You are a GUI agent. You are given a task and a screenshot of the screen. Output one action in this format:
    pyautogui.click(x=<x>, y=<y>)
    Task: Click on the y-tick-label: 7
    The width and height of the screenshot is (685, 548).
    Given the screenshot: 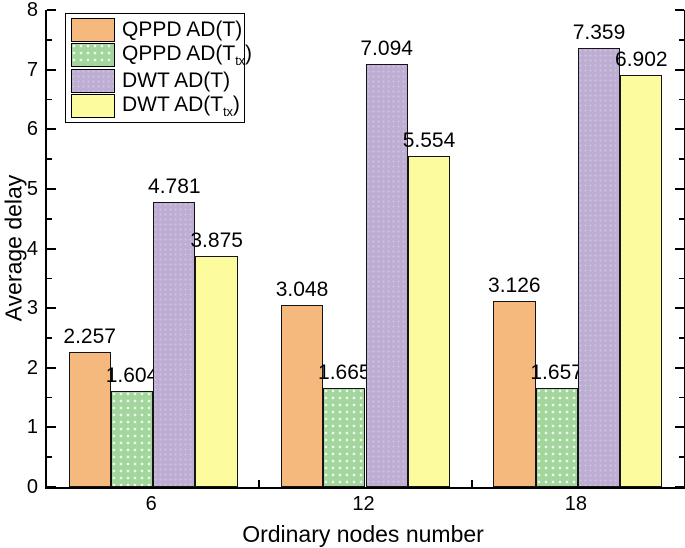 What is the action you would take?
    pyautogui.click(x=32, y=69)
    